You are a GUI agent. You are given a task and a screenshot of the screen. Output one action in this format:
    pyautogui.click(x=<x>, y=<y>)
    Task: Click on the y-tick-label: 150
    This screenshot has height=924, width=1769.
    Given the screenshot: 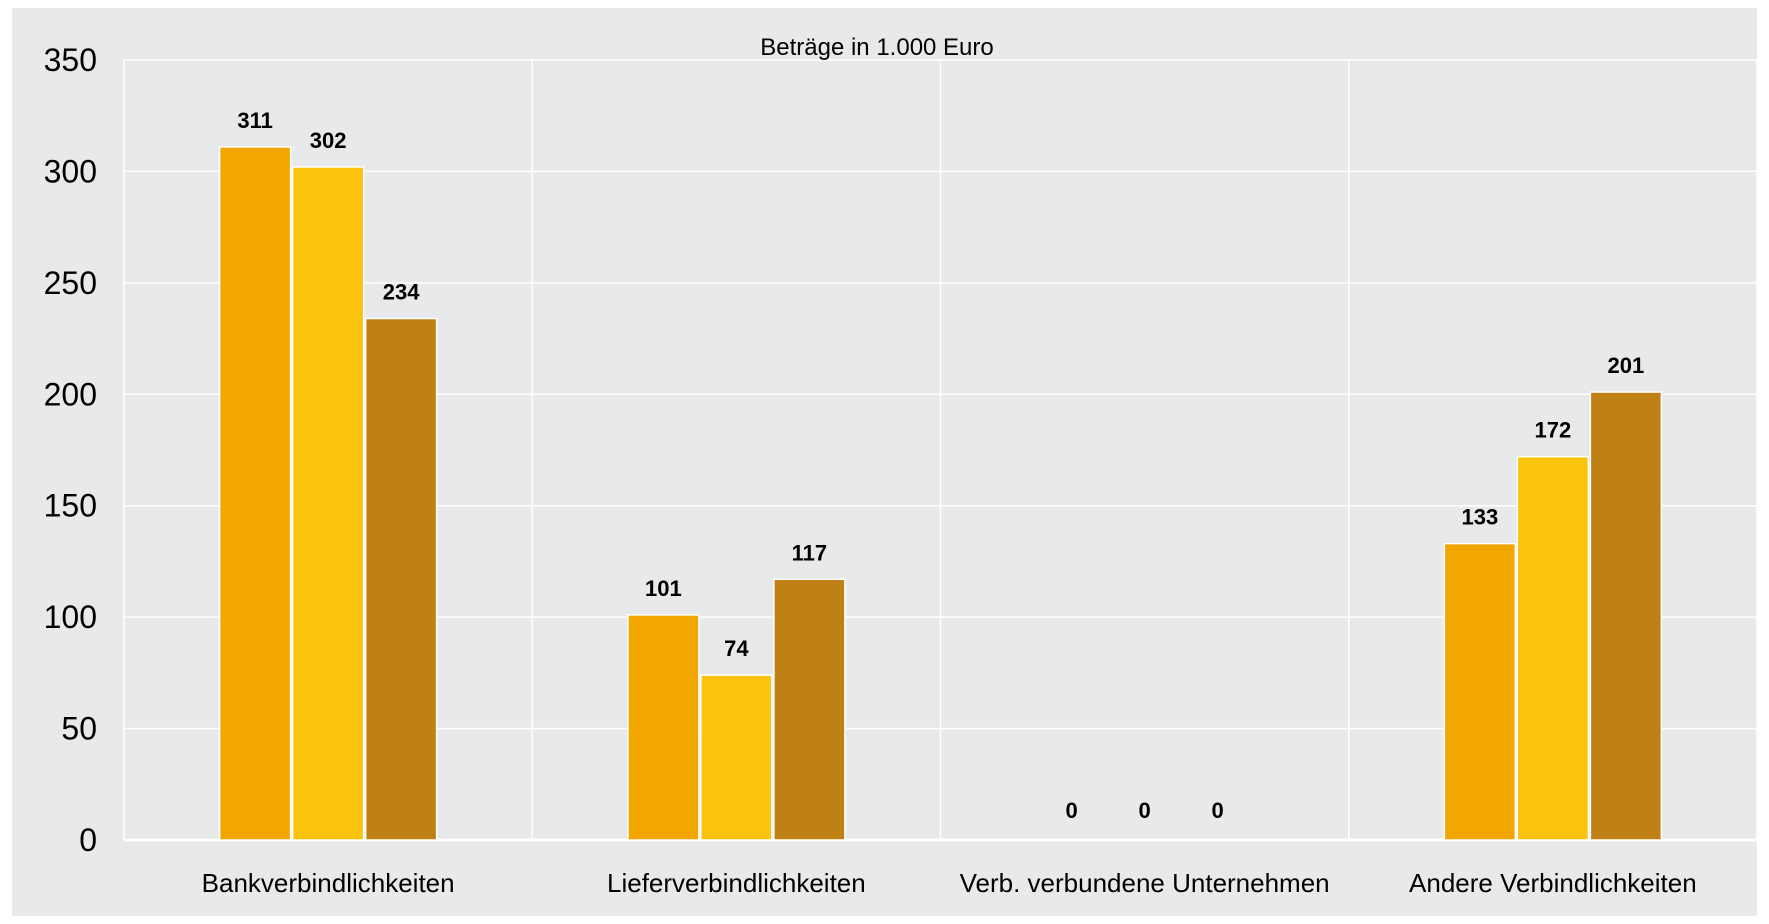 What is the action you would take?
    pyautogui.click(x=70, y=506)
    